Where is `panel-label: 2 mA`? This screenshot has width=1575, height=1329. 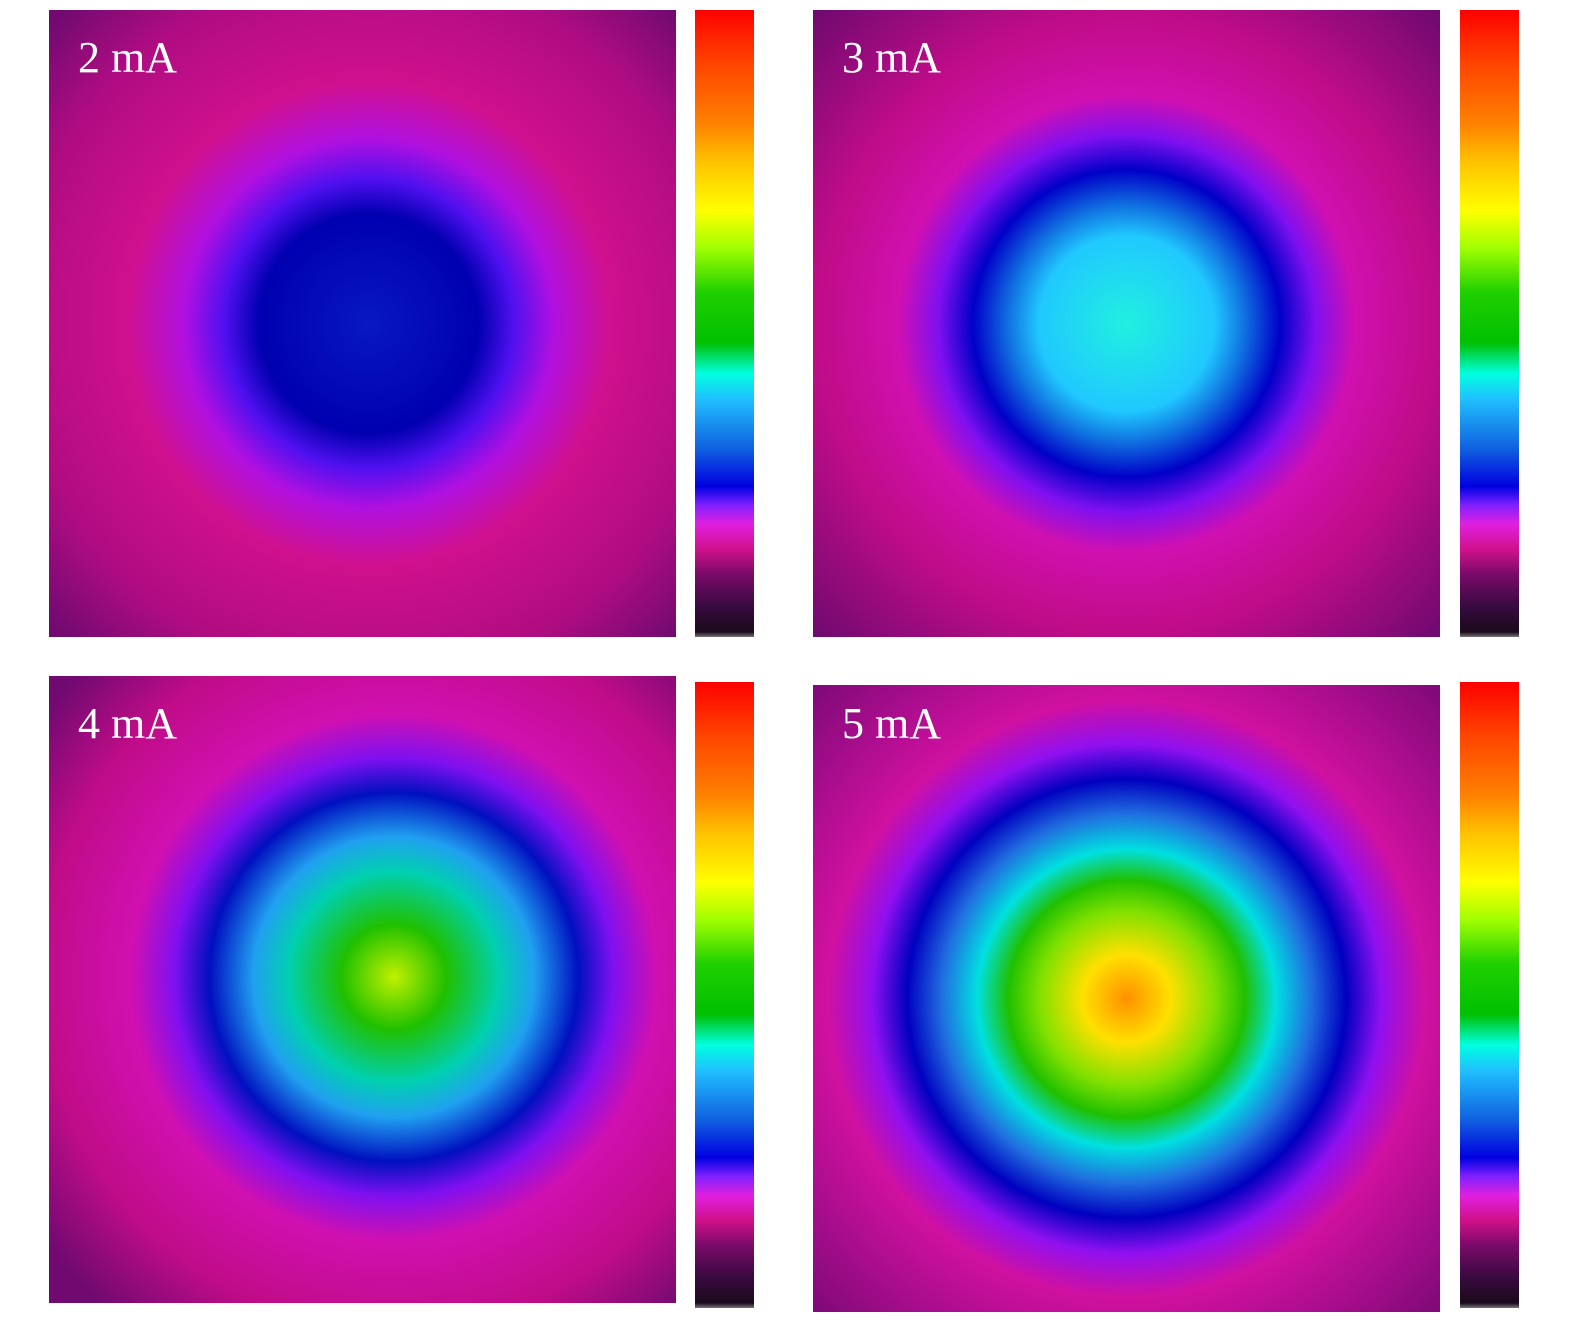 panel-label: 2 mA is located at coordinates (127, 57).